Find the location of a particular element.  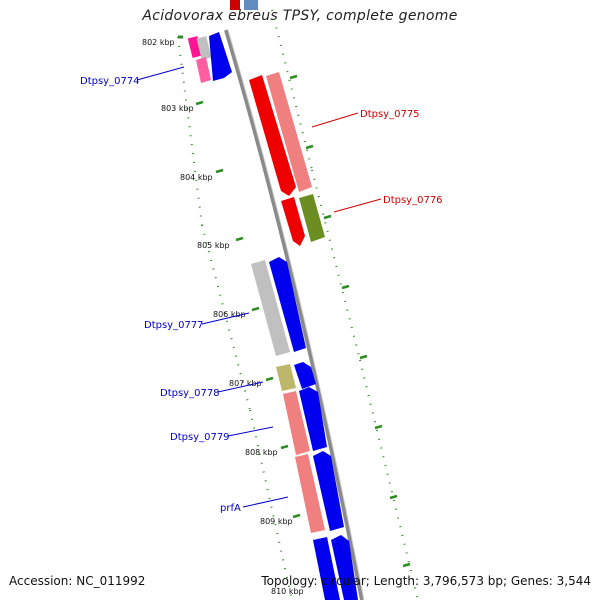

kbp-803: 803 kbp is located at coordinates (177, 108).